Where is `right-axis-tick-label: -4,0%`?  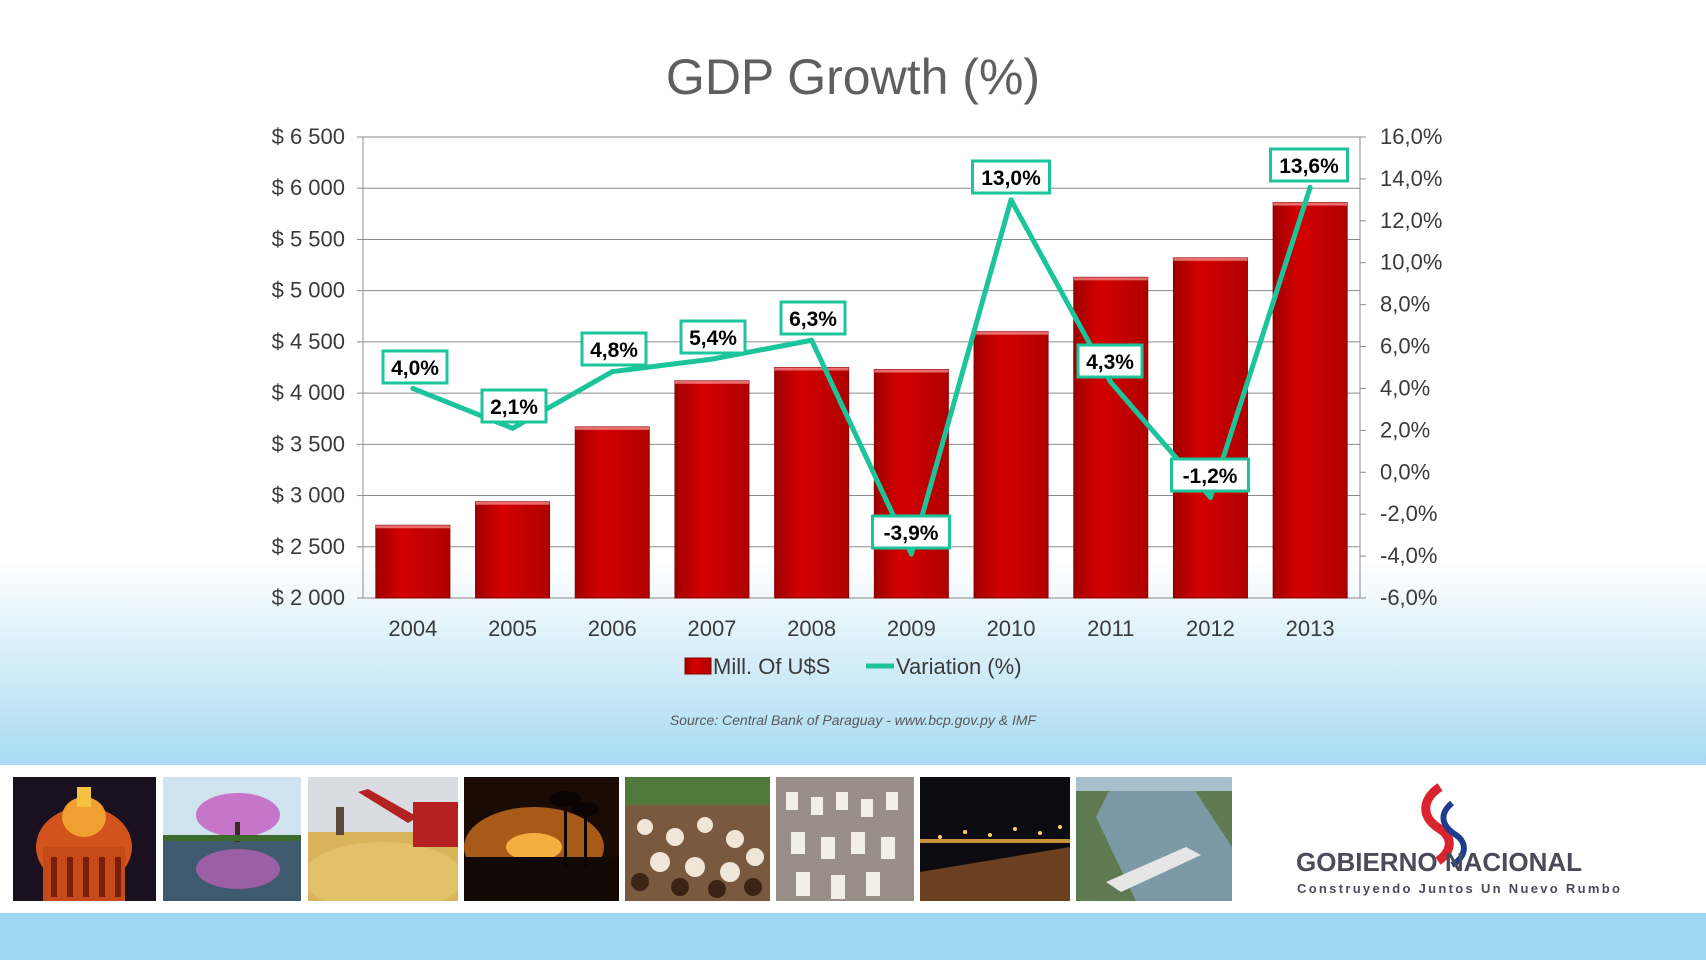
right-axis-tick-label: -4,0% is located at coordinates (1408, 555).